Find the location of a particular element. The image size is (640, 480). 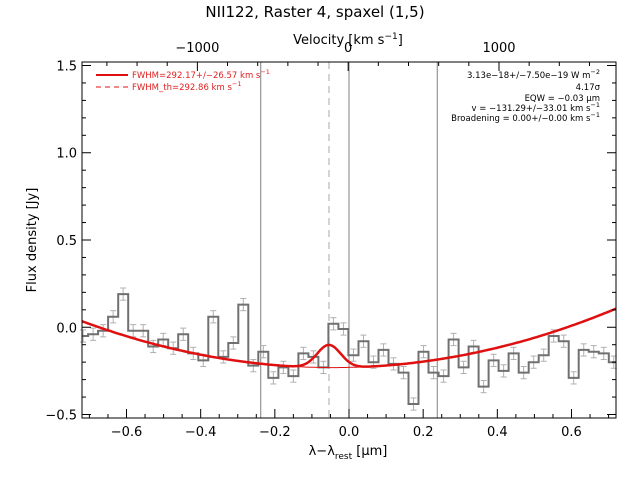

y-tick-label: 1.5 is located at coordinates (66, 66).